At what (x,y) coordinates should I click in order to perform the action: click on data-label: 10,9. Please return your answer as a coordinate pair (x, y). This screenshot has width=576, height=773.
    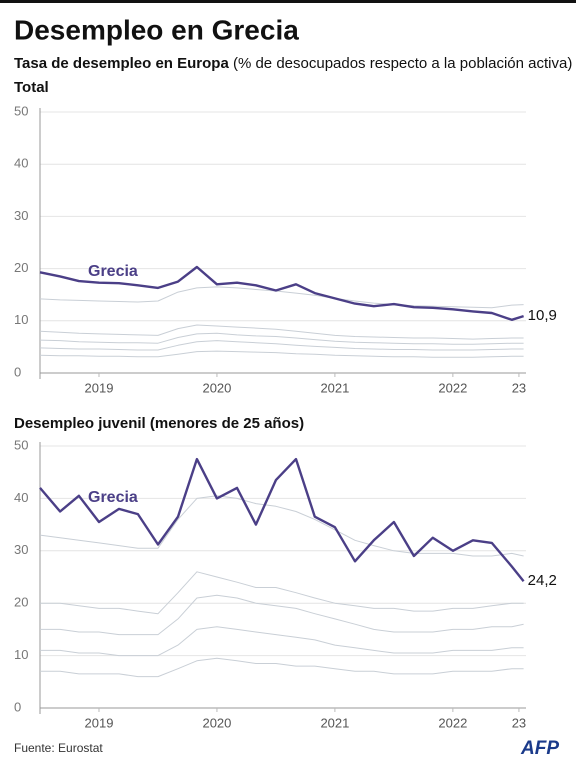
    Looking at the image, I should click on (542, 315).